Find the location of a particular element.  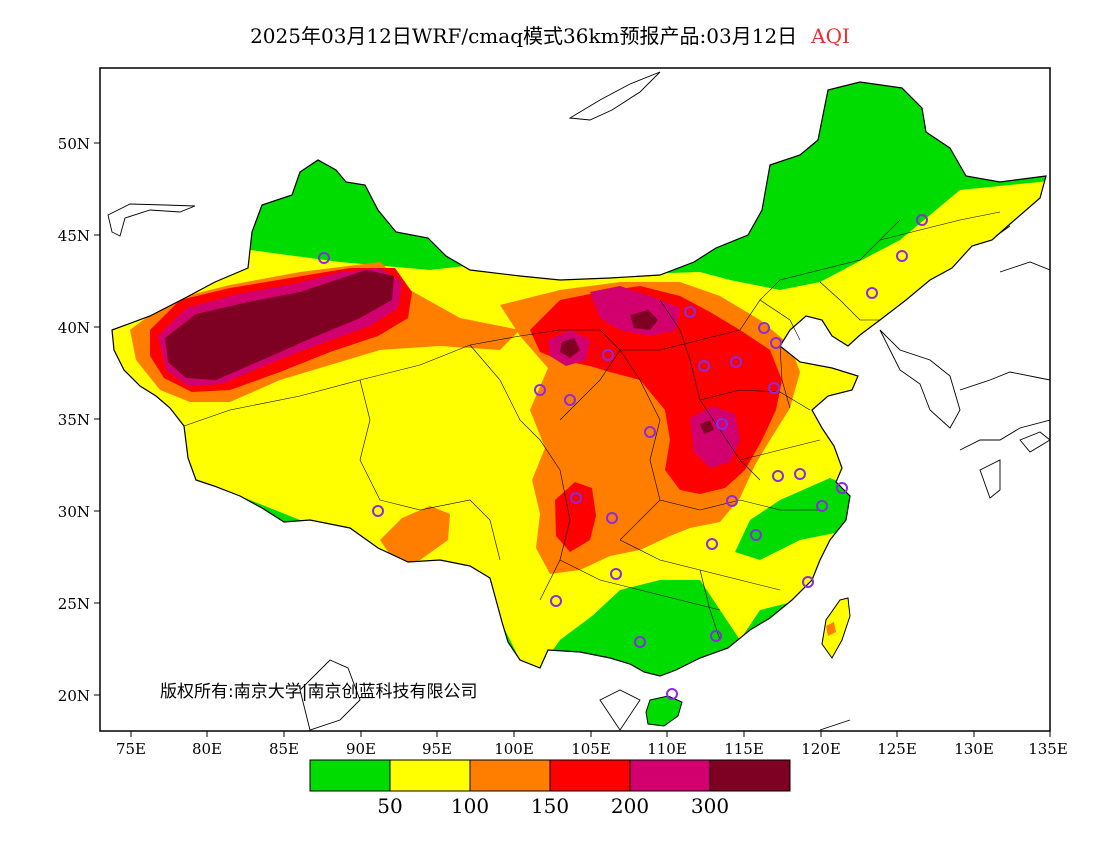

legend-label: 50 is located at coordinates (389, 806).